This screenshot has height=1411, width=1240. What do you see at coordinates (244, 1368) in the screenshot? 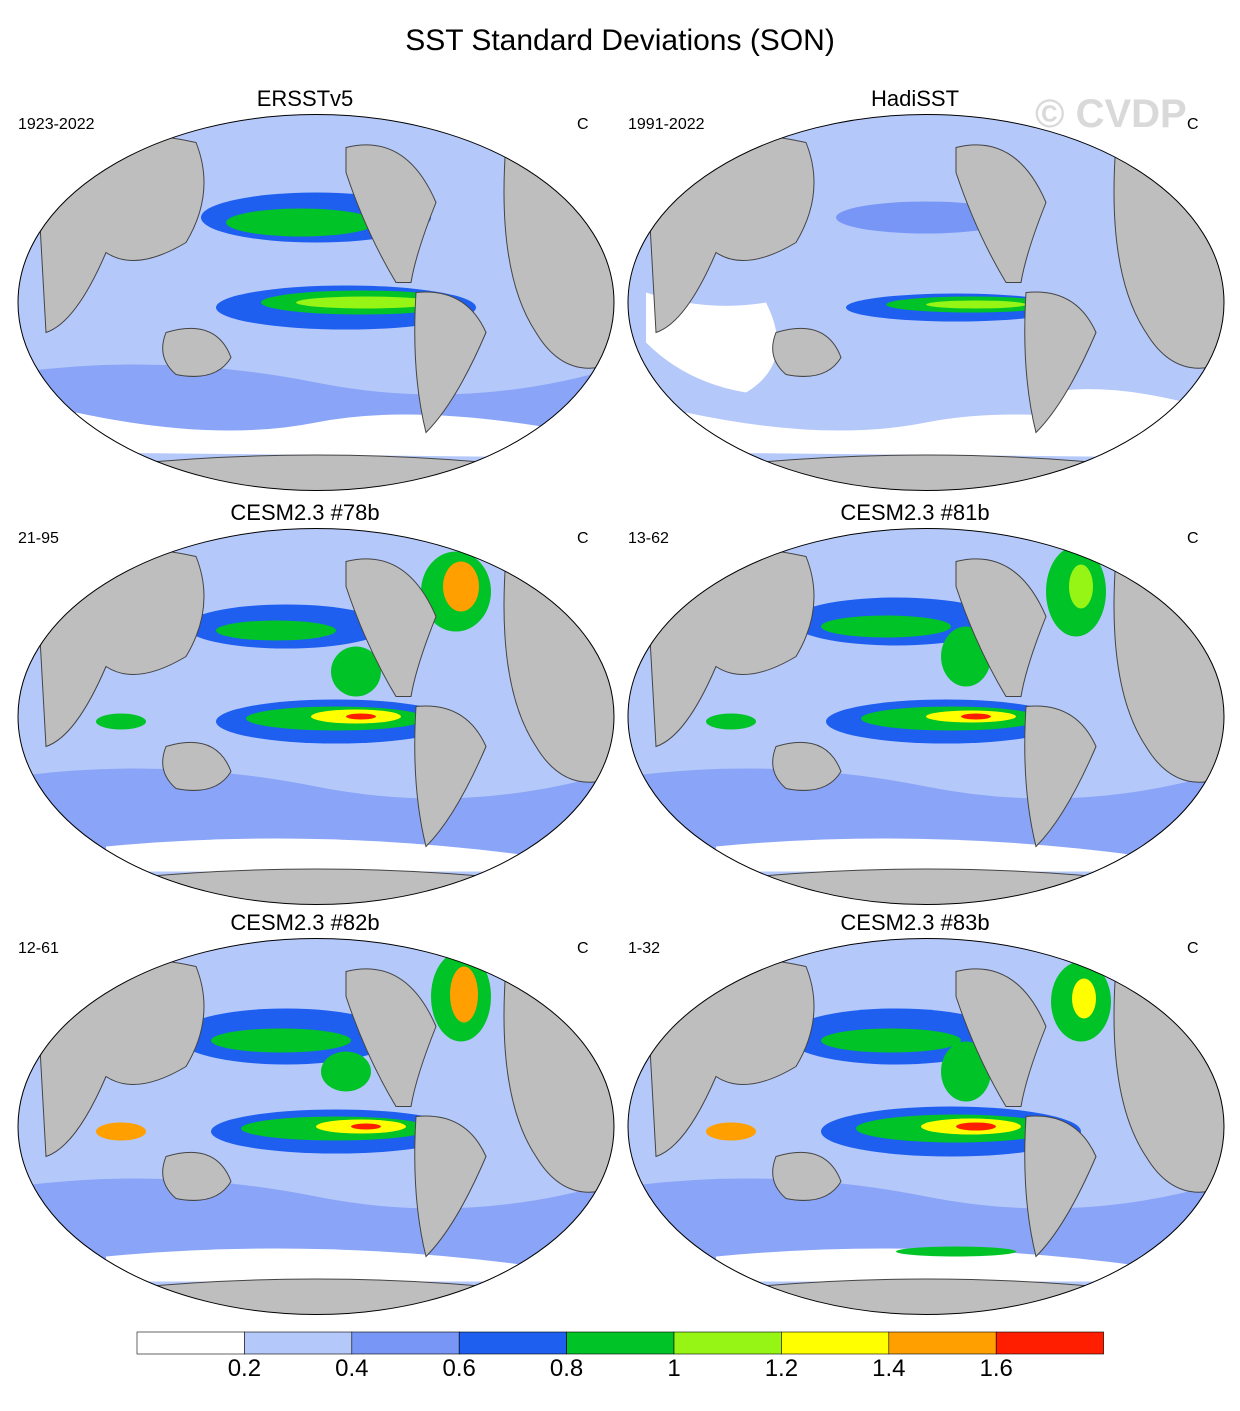
I see `colorbar-tick-label: 0.2` at bounding box center [244, 1368].